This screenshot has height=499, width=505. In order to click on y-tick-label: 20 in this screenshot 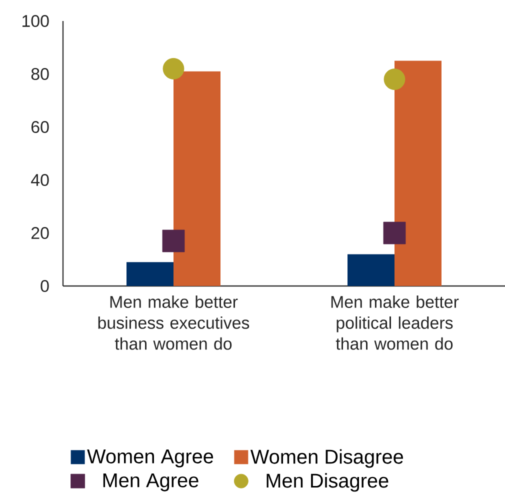, I will do `click(40, 233)`.